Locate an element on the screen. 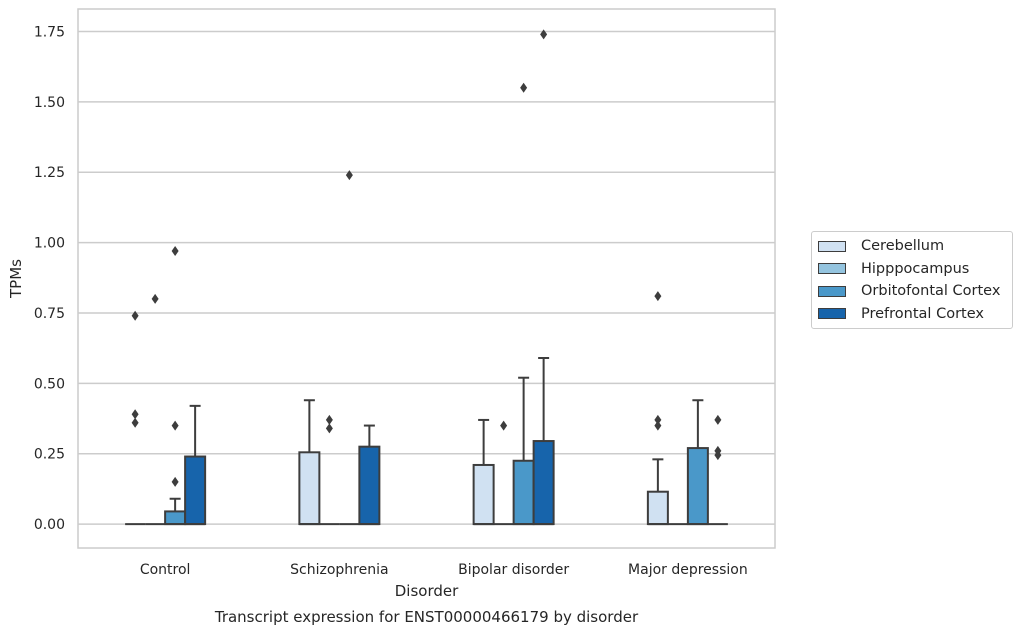  legend-item: Hipppocampus is located at coordinates (912, 269).